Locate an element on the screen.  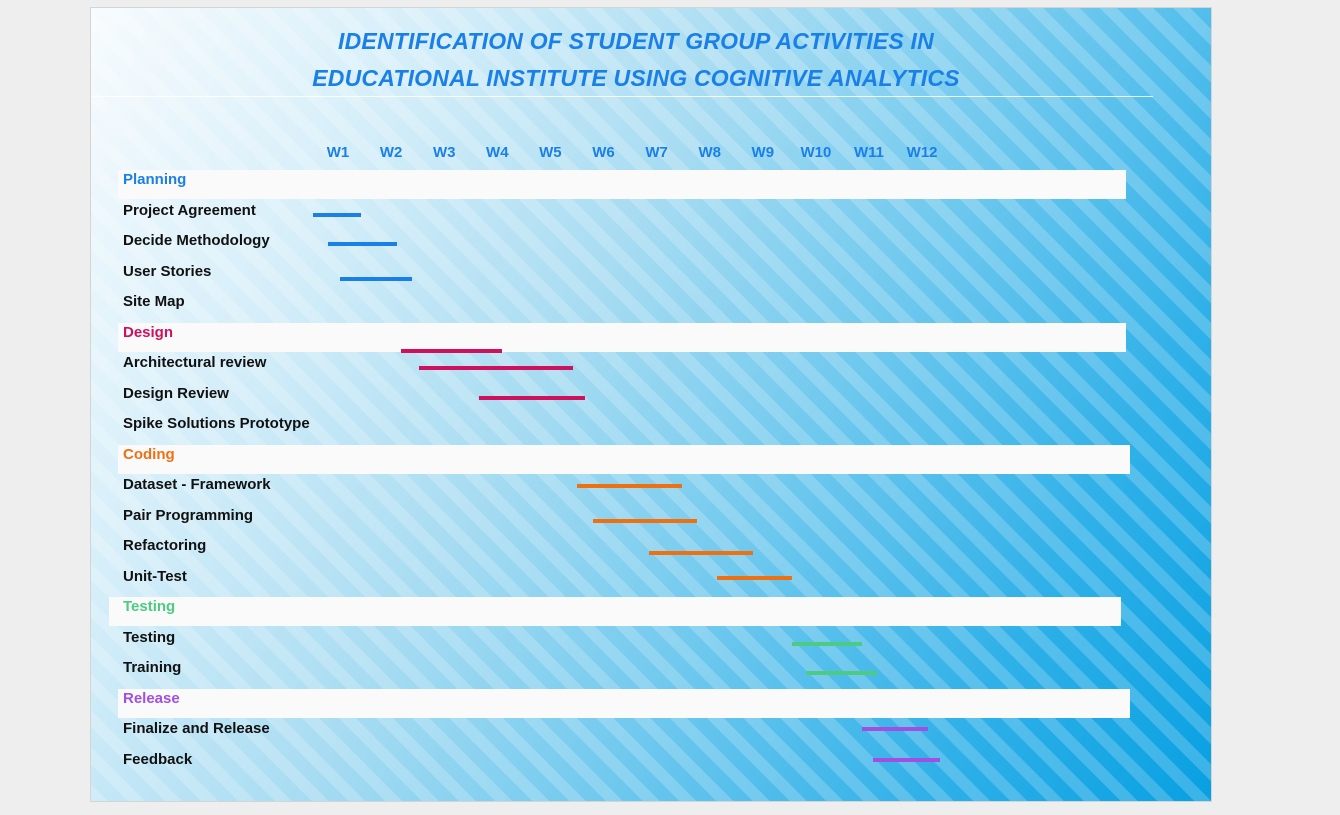
week-header-w2: W2 is located at coordinates (391, 152).